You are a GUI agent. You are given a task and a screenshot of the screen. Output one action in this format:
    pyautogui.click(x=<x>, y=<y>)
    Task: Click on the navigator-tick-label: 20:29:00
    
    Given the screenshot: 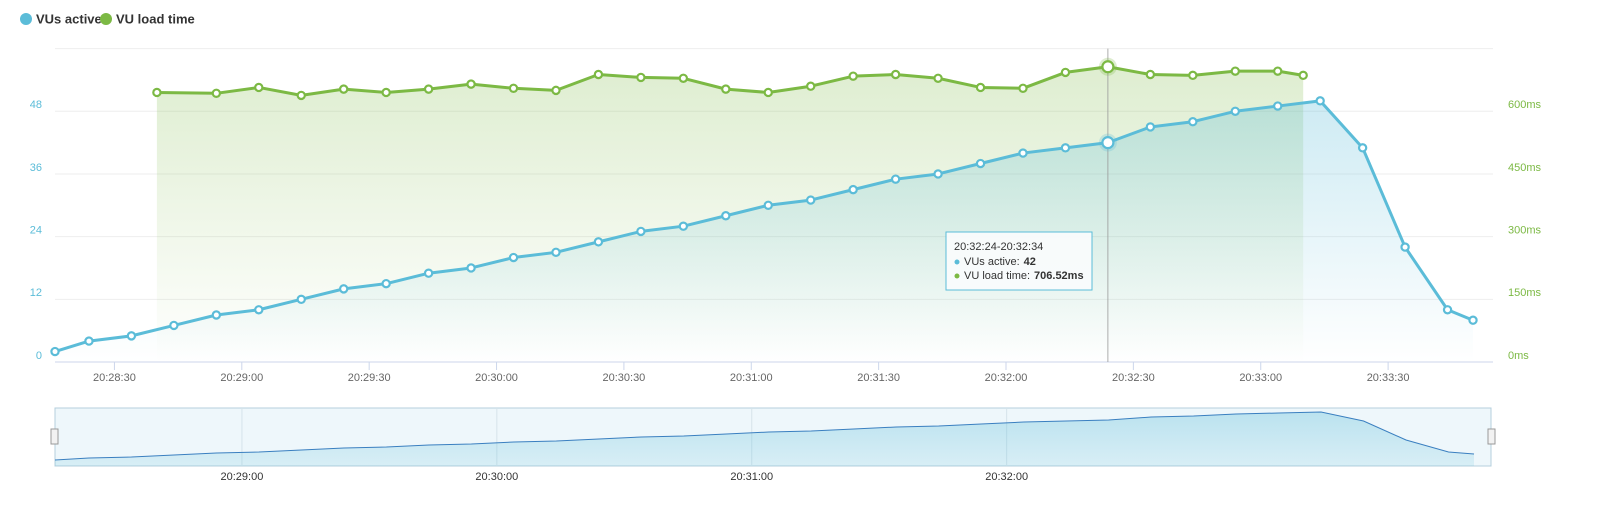 What is the action you would take?
    pyautogui.click(x=242, y=477)
    